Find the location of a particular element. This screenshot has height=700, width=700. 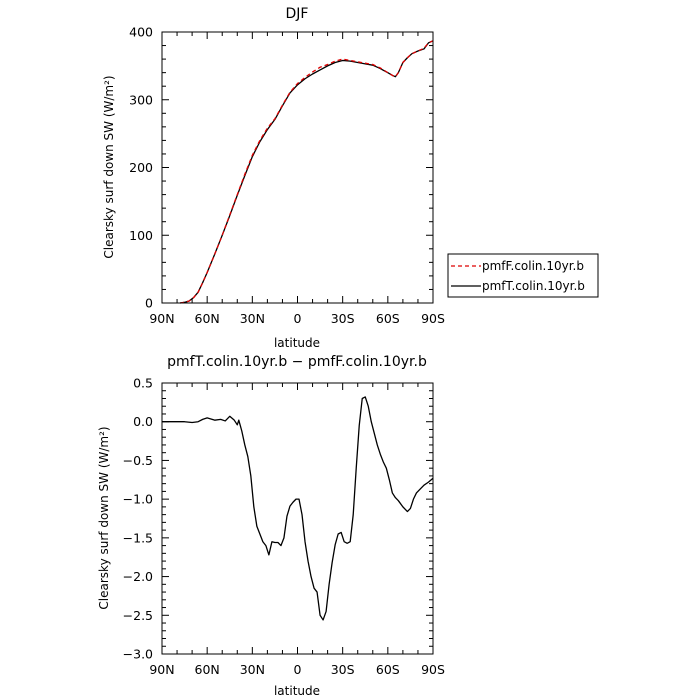

legend-box is located at coordinates (523, 275).